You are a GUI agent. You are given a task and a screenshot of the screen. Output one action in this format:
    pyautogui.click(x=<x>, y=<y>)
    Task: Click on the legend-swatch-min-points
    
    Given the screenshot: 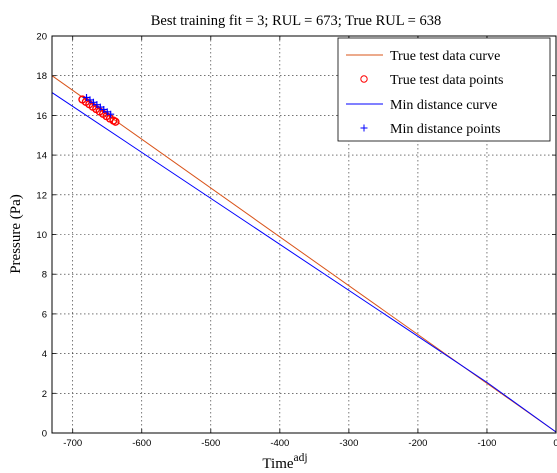 What is the action you would take?
    pyautogui.click(x=364, y=128)
    